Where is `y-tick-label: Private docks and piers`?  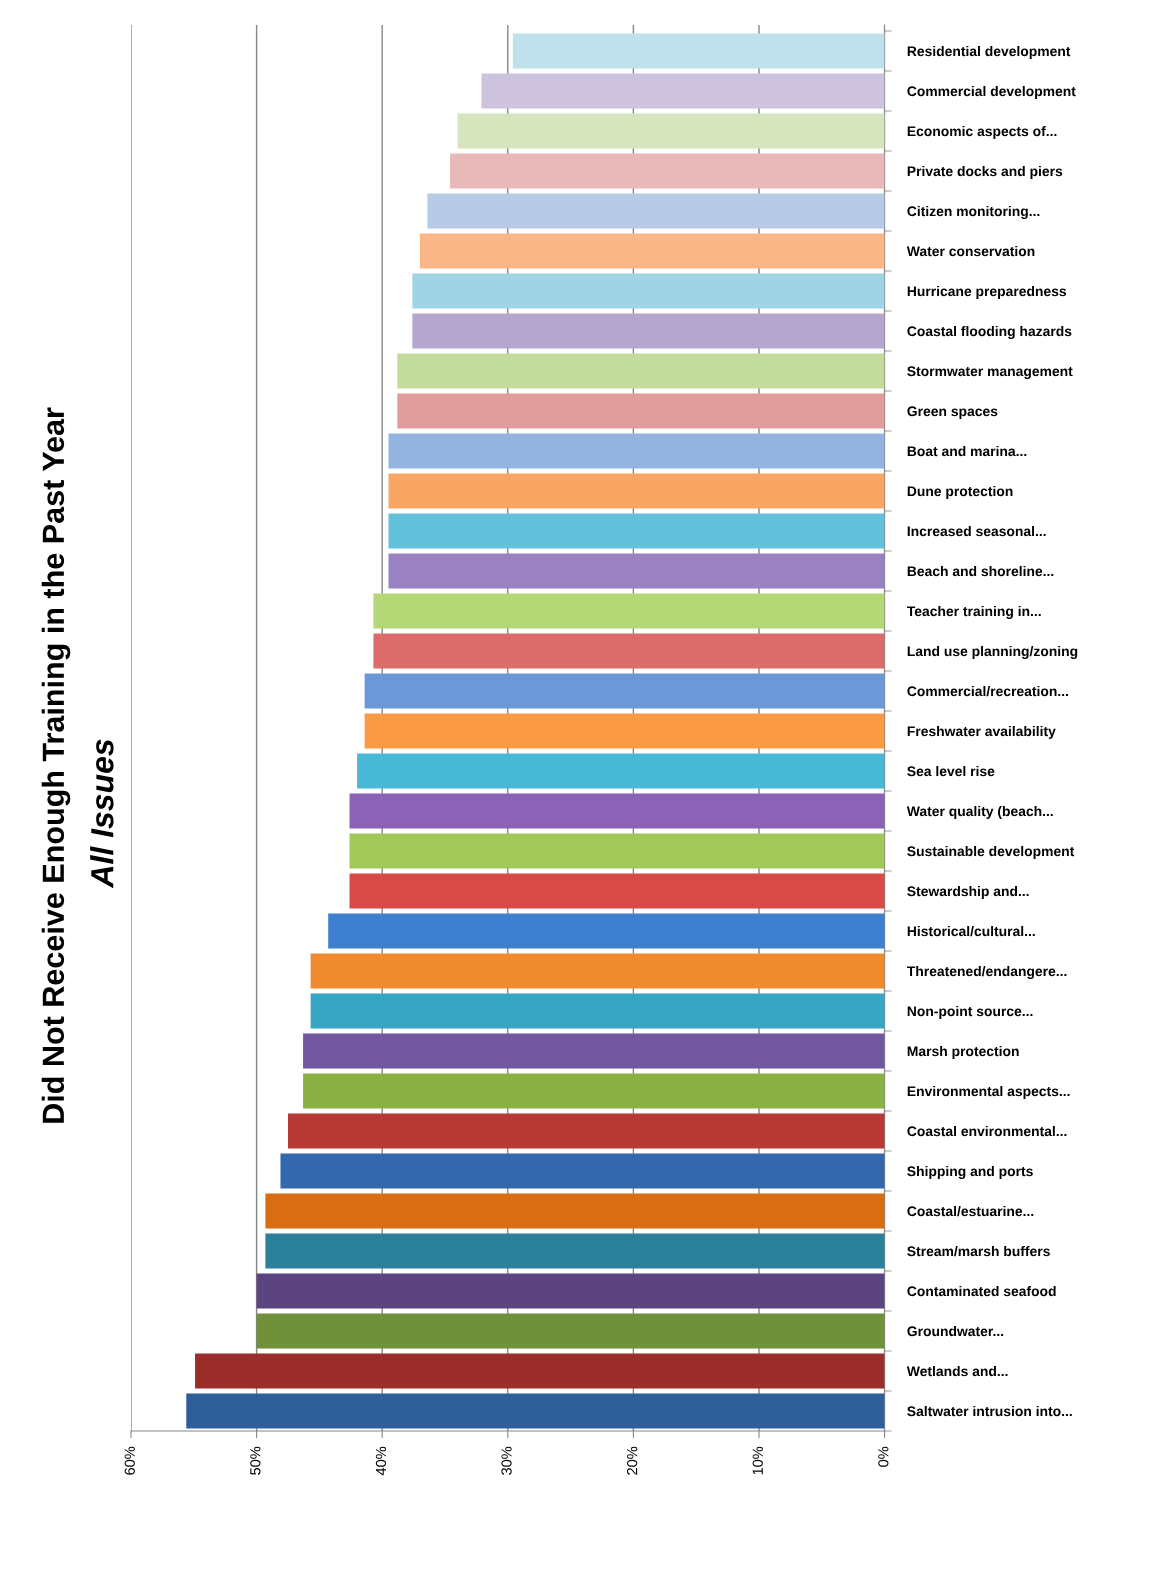
y-tick-label: Private docks and piers is located at coordinates (985, 172).